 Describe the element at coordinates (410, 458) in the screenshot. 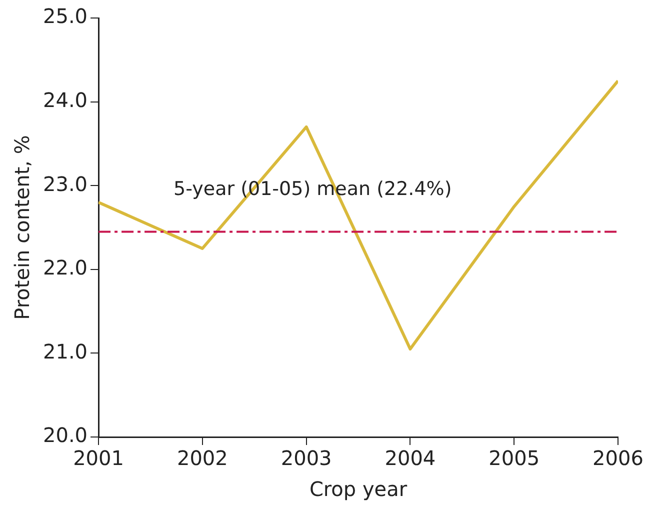

I see `x-tick-label: 2004` at that location.